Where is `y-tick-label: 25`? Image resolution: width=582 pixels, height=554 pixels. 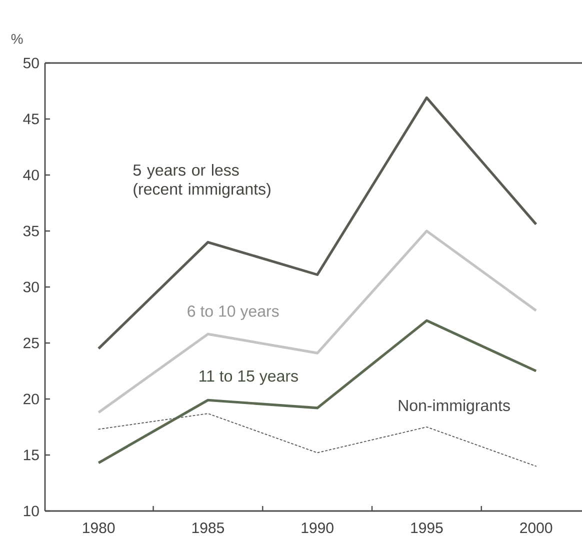 y-tick-label: 25 is located at coordinates (31, 343).